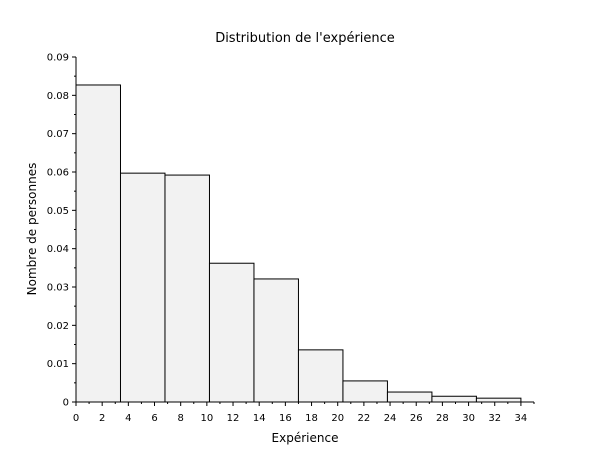  I want to click on y-tick-label-6: 0.06, so click(58, 173).